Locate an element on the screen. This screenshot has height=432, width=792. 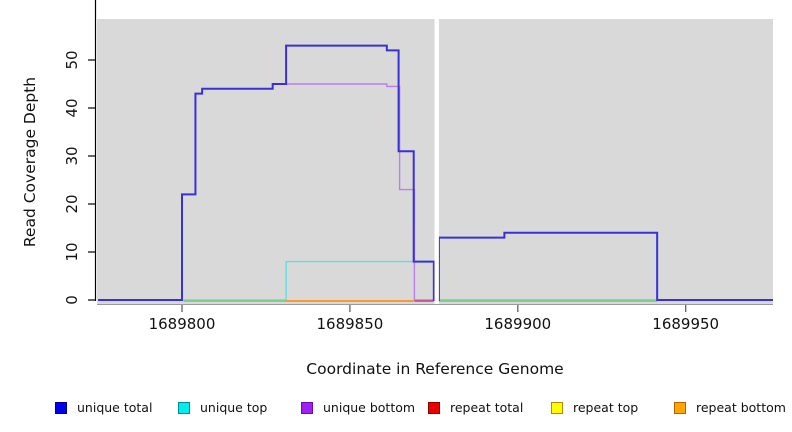
x-axis-title: Coordinate in Reference Genome is located at coordinates (435, 369).